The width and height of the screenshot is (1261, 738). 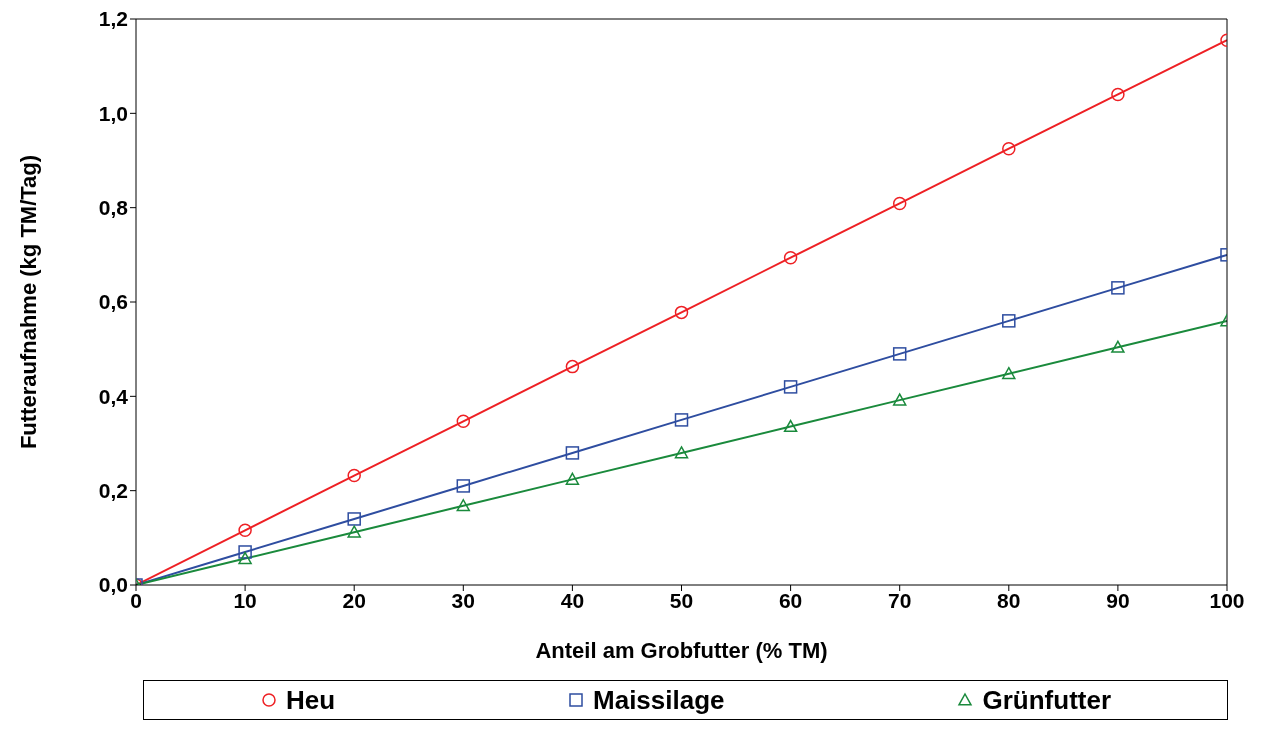 I want to click on x-tick-label: 50, so click(x=681, y=600).